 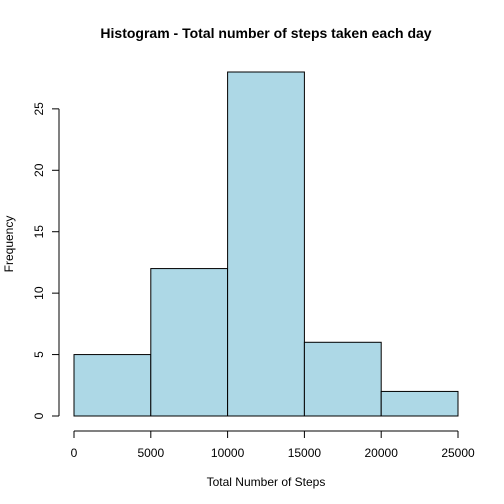 I want to click on y-tick-label: 5, so click(x=39, y=354).